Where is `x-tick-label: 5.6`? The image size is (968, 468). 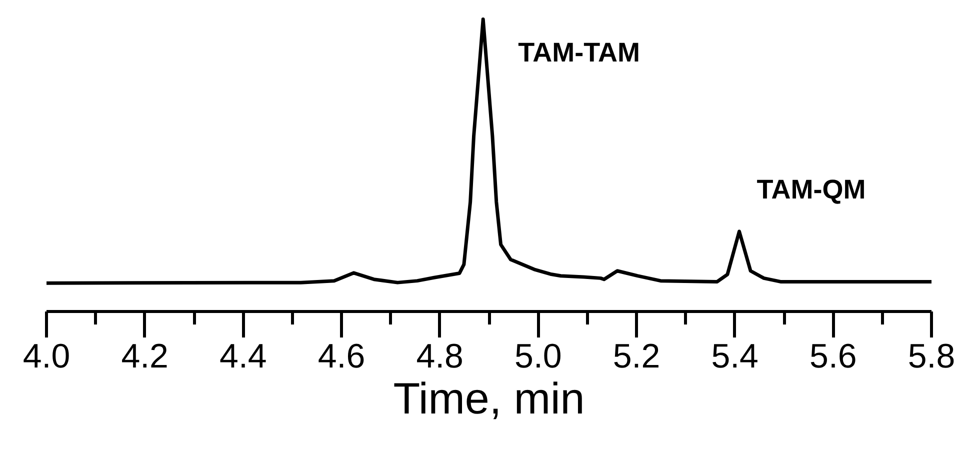
x-tick-label: 5.6 is located at coordinates (833, 357).